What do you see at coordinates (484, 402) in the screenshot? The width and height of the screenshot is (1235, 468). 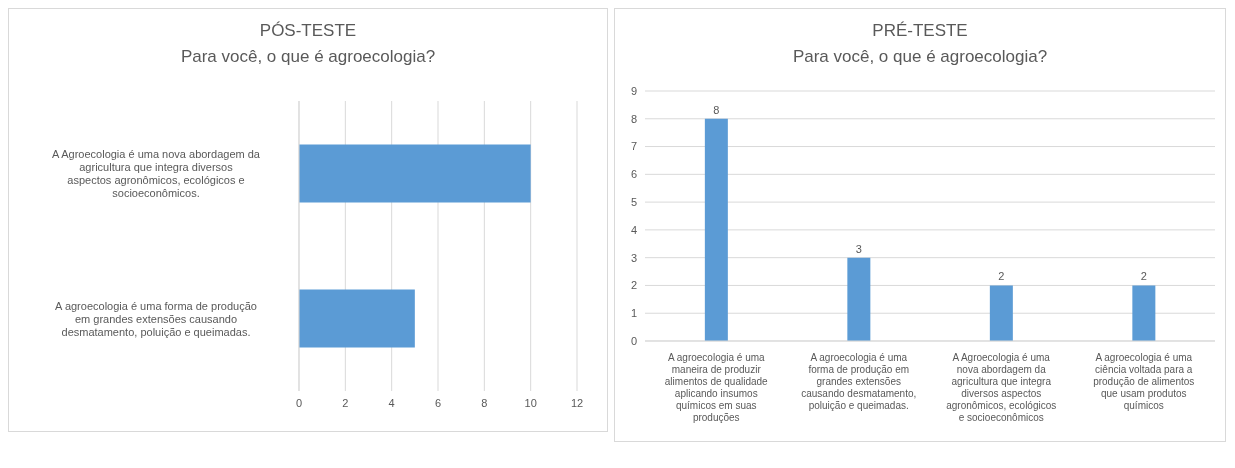 I see `x-tick-label: 8` at bounding box center [484, 402].